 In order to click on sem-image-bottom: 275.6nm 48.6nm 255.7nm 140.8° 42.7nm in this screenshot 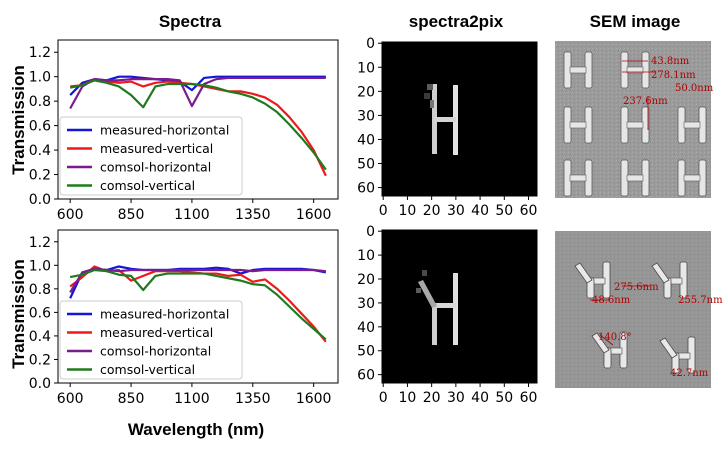, I will do `click(639, 309)`.